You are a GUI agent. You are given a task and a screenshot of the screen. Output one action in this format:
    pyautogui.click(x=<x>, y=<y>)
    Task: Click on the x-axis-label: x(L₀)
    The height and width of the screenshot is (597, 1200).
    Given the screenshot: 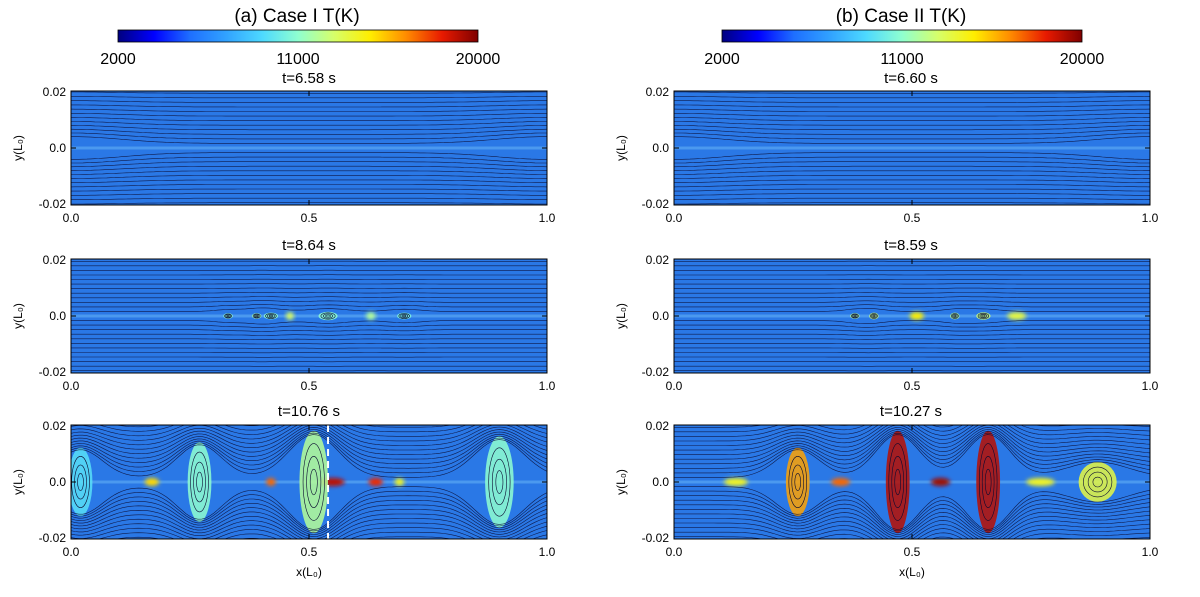 What is the action you would take?
    pyautogui.click(x=912, y=572)
    